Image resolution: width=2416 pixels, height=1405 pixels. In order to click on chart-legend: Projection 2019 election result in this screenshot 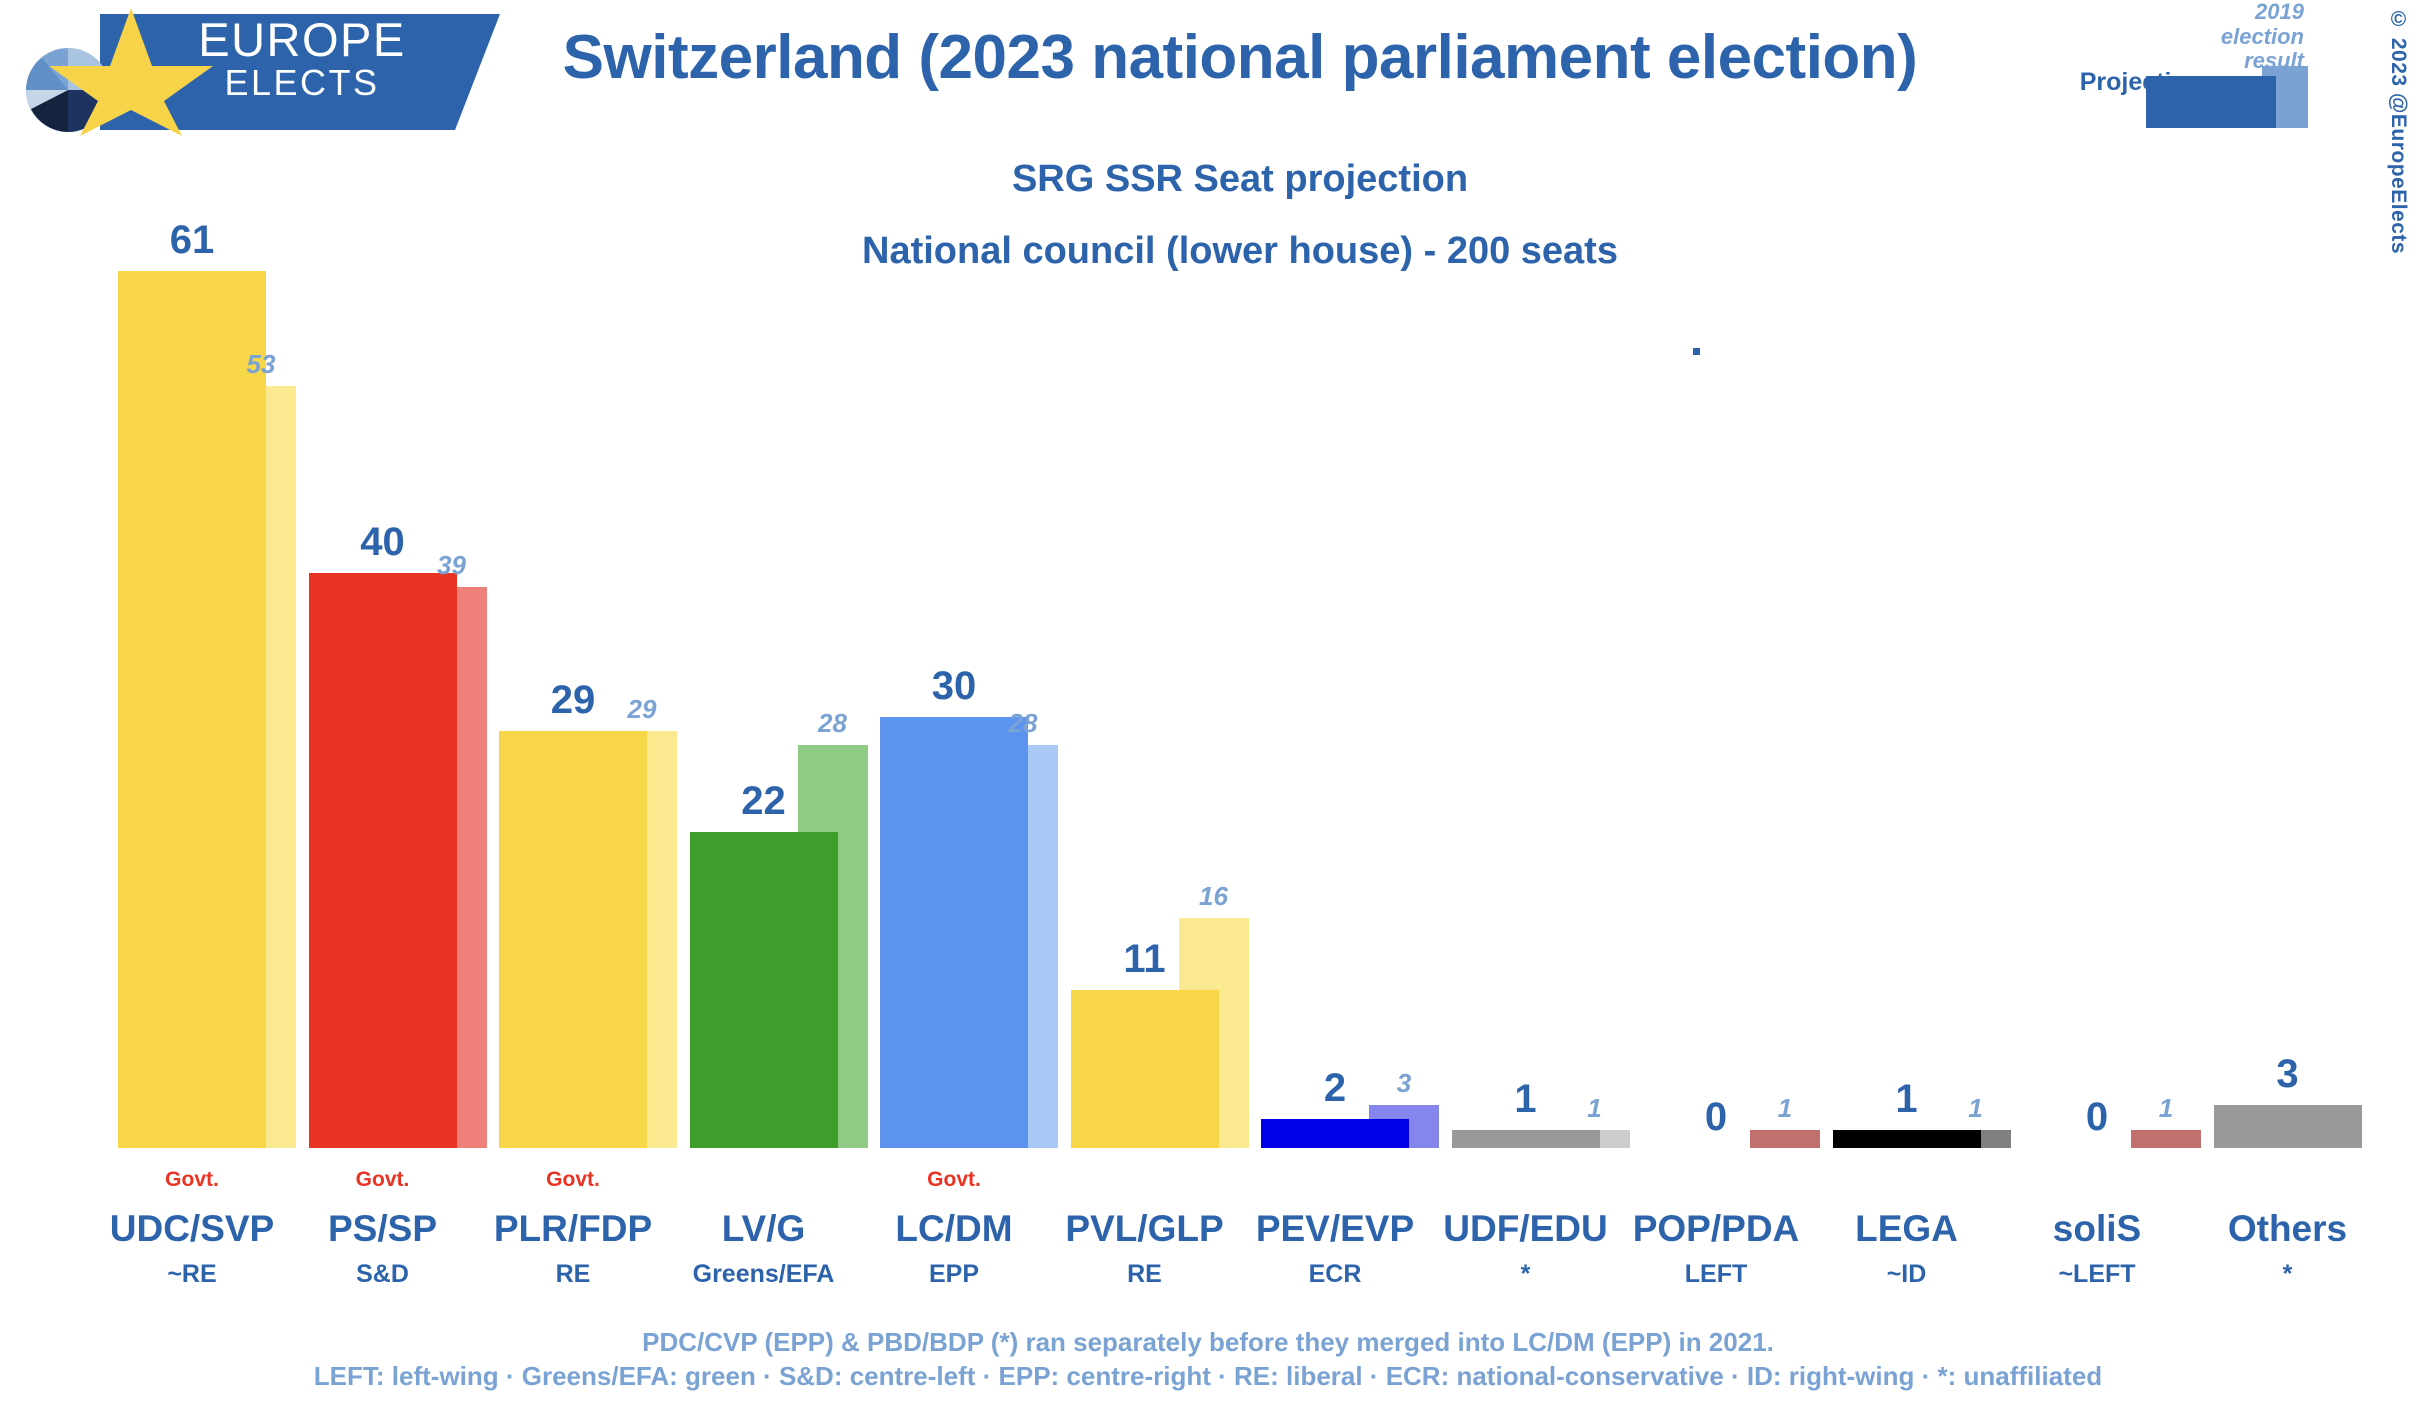, I will do `click(2220, 105)`.